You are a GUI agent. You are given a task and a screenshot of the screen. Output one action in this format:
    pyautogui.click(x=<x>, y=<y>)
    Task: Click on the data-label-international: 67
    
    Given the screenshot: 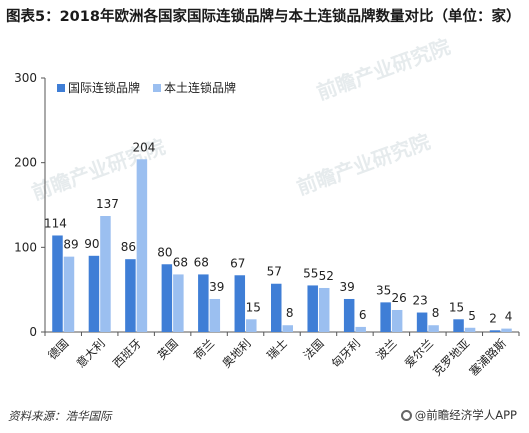 What is the action you would take?
    pyautogui.click(x=237, y=263)
    